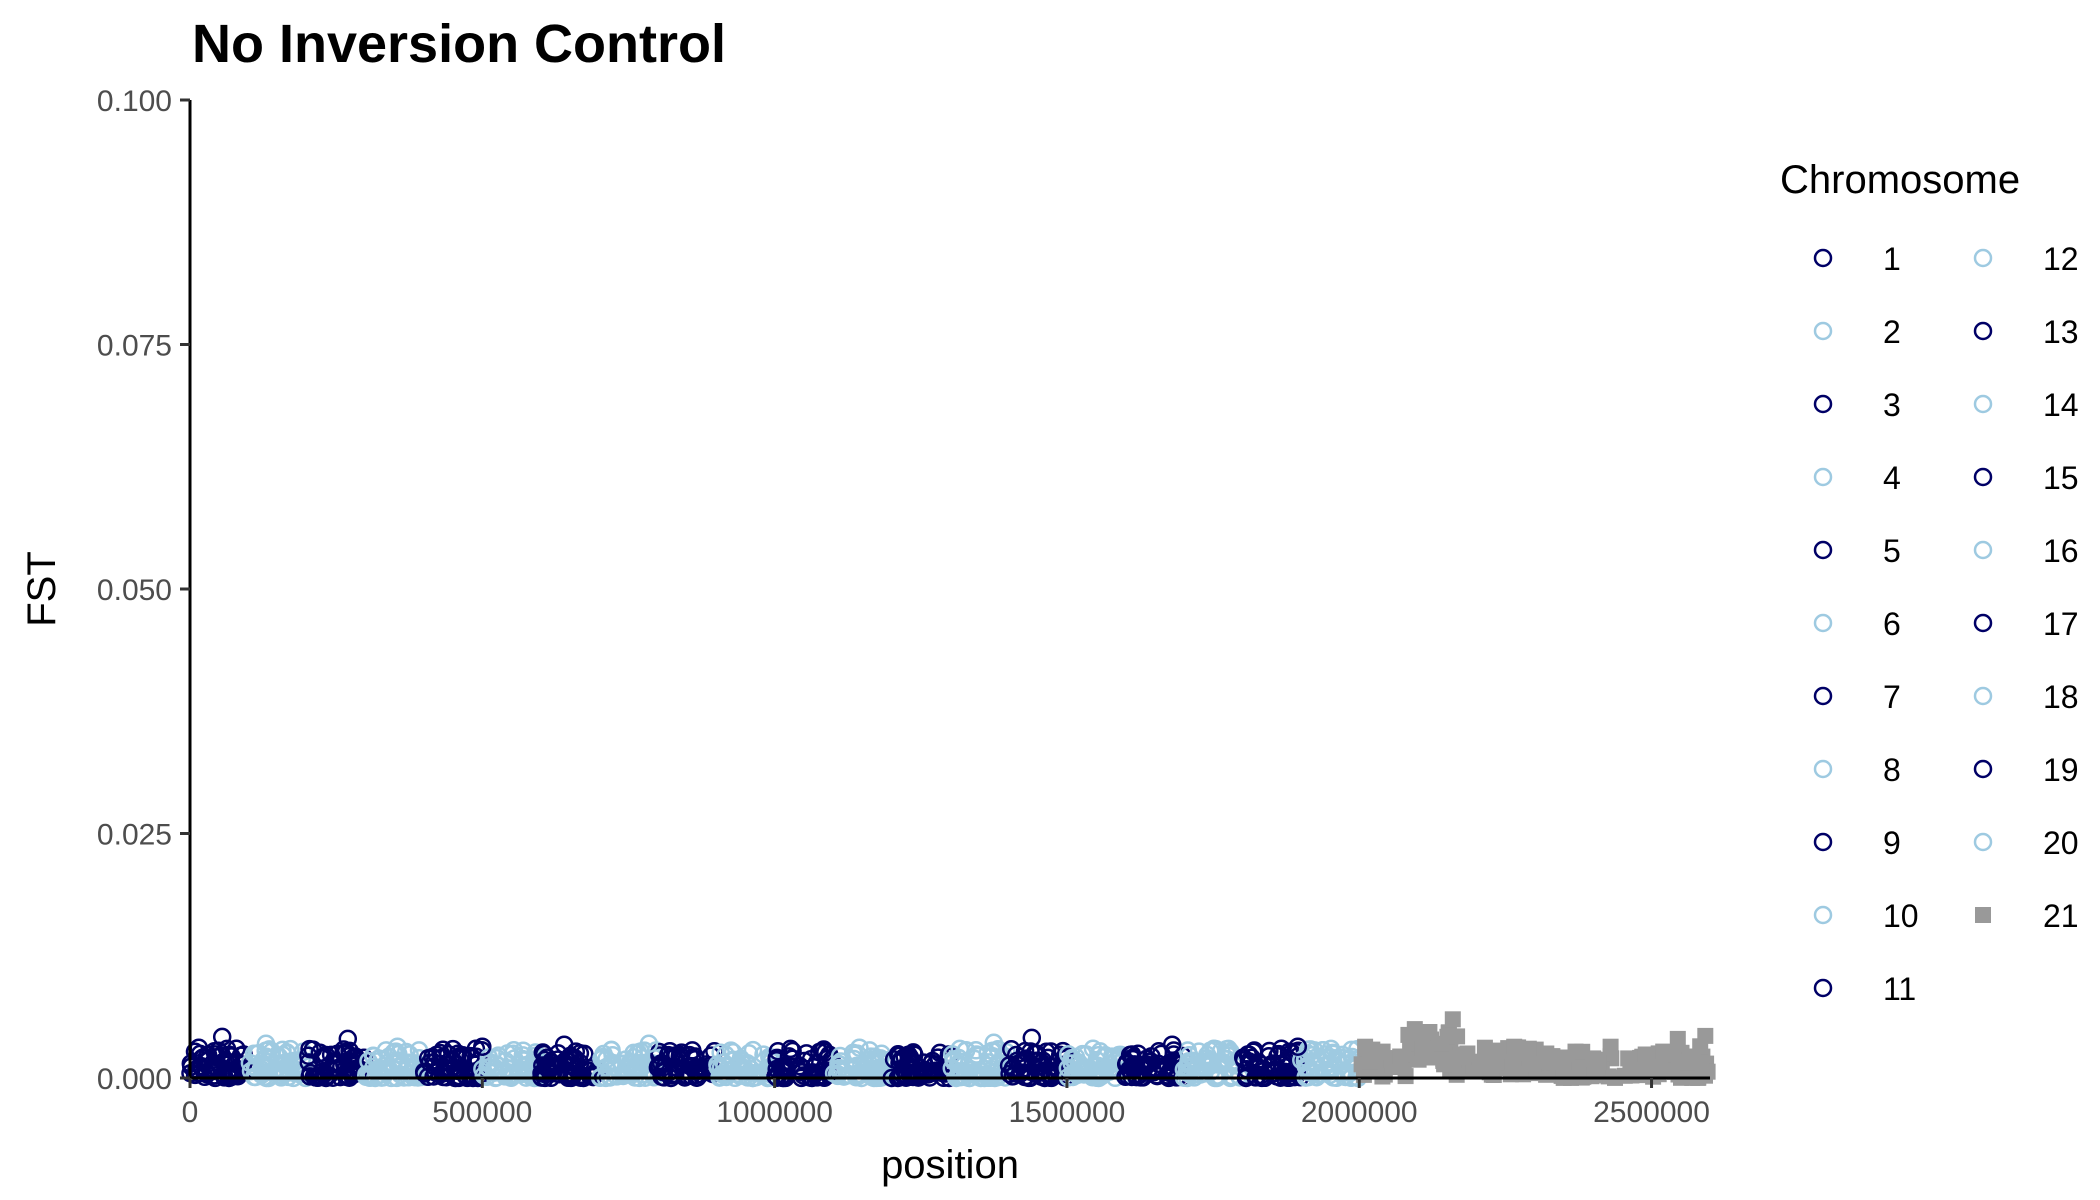 The height and width of the screenshot is (1200, 2100). I want to click on chr1-peak-point, so click(222, 1037).